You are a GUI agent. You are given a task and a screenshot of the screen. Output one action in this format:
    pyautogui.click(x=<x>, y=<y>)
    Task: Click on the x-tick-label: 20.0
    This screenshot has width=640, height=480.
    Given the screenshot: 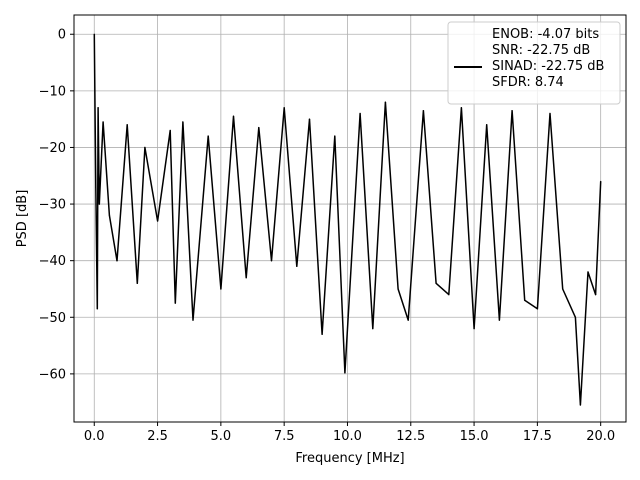 What is the action you would take?
    pyautogui.click(x=600, y=436)
    